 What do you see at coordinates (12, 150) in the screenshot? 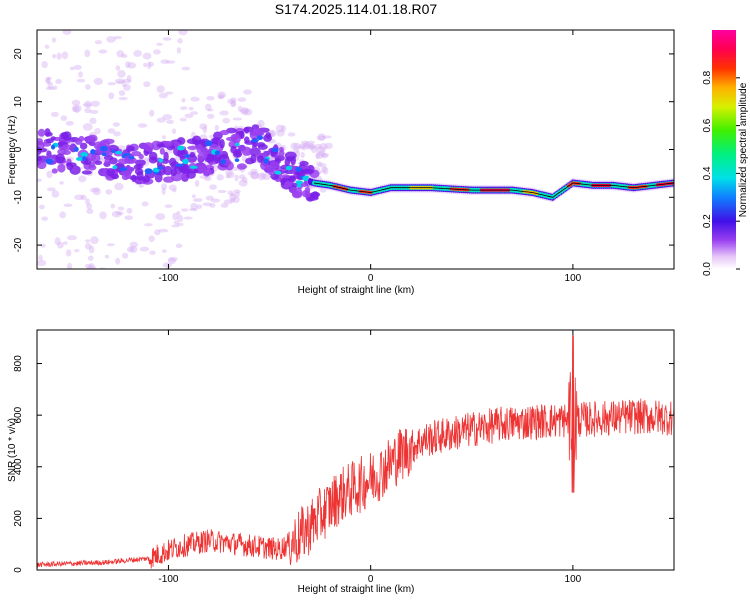
I see `spectrogram-ylabel: Frequency (Hz)` at bounding box center [12, 150].